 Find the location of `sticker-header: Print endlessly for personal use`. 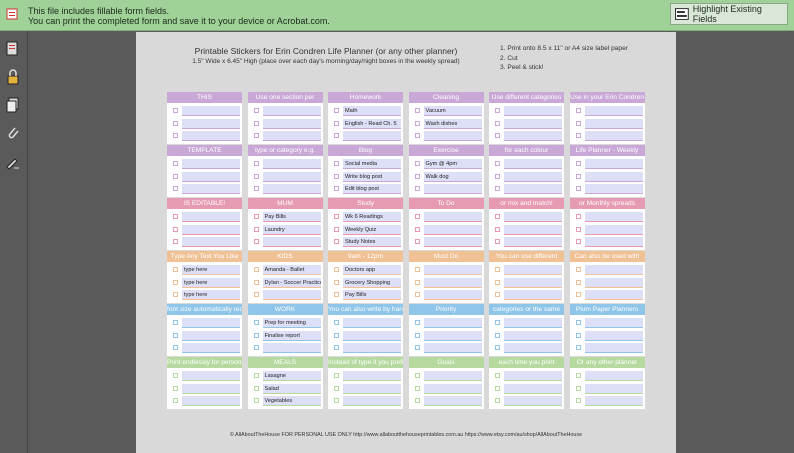

sticker-header: Print endlessly for personal use is located at coordinates (204, 362).